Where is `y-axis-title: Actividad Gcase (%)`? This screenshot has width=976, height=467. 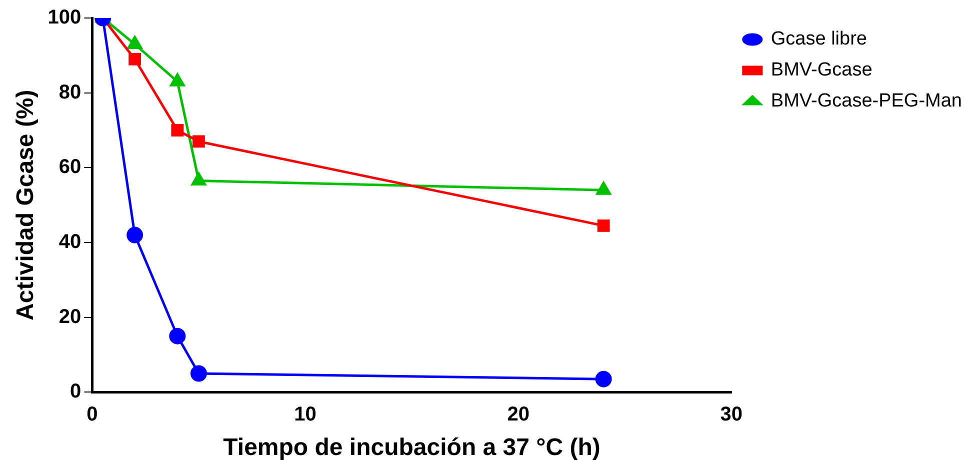
y-axis-title: Actividad Gcase (%) is located at coordinates (26, 205).